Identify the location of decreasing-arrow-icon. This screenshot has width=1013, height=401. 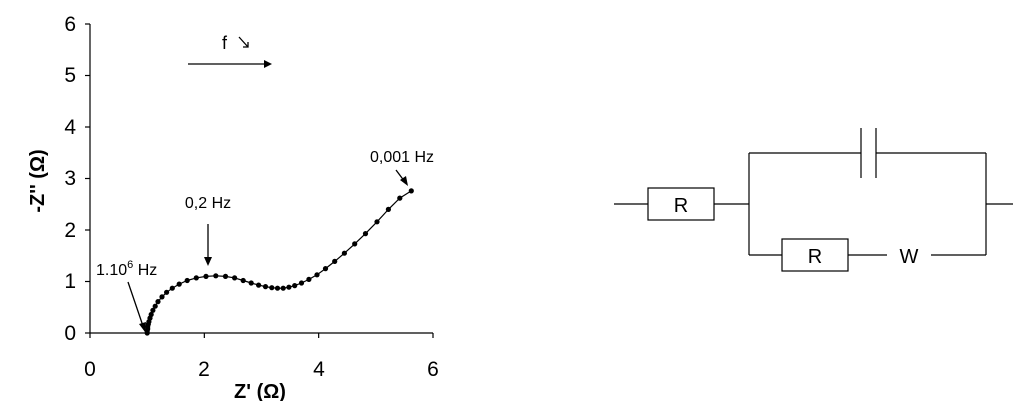
(243, 42).